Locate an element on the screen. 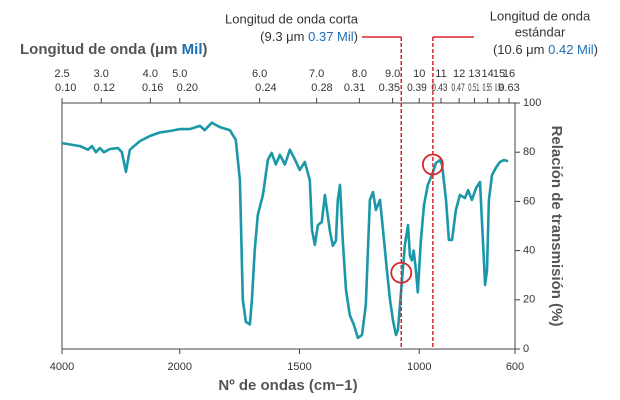 This screenshot has width=620, height=400. annotation-detail: (9.3 μm 0.37 Mil) is located at coordinates (309, 36).